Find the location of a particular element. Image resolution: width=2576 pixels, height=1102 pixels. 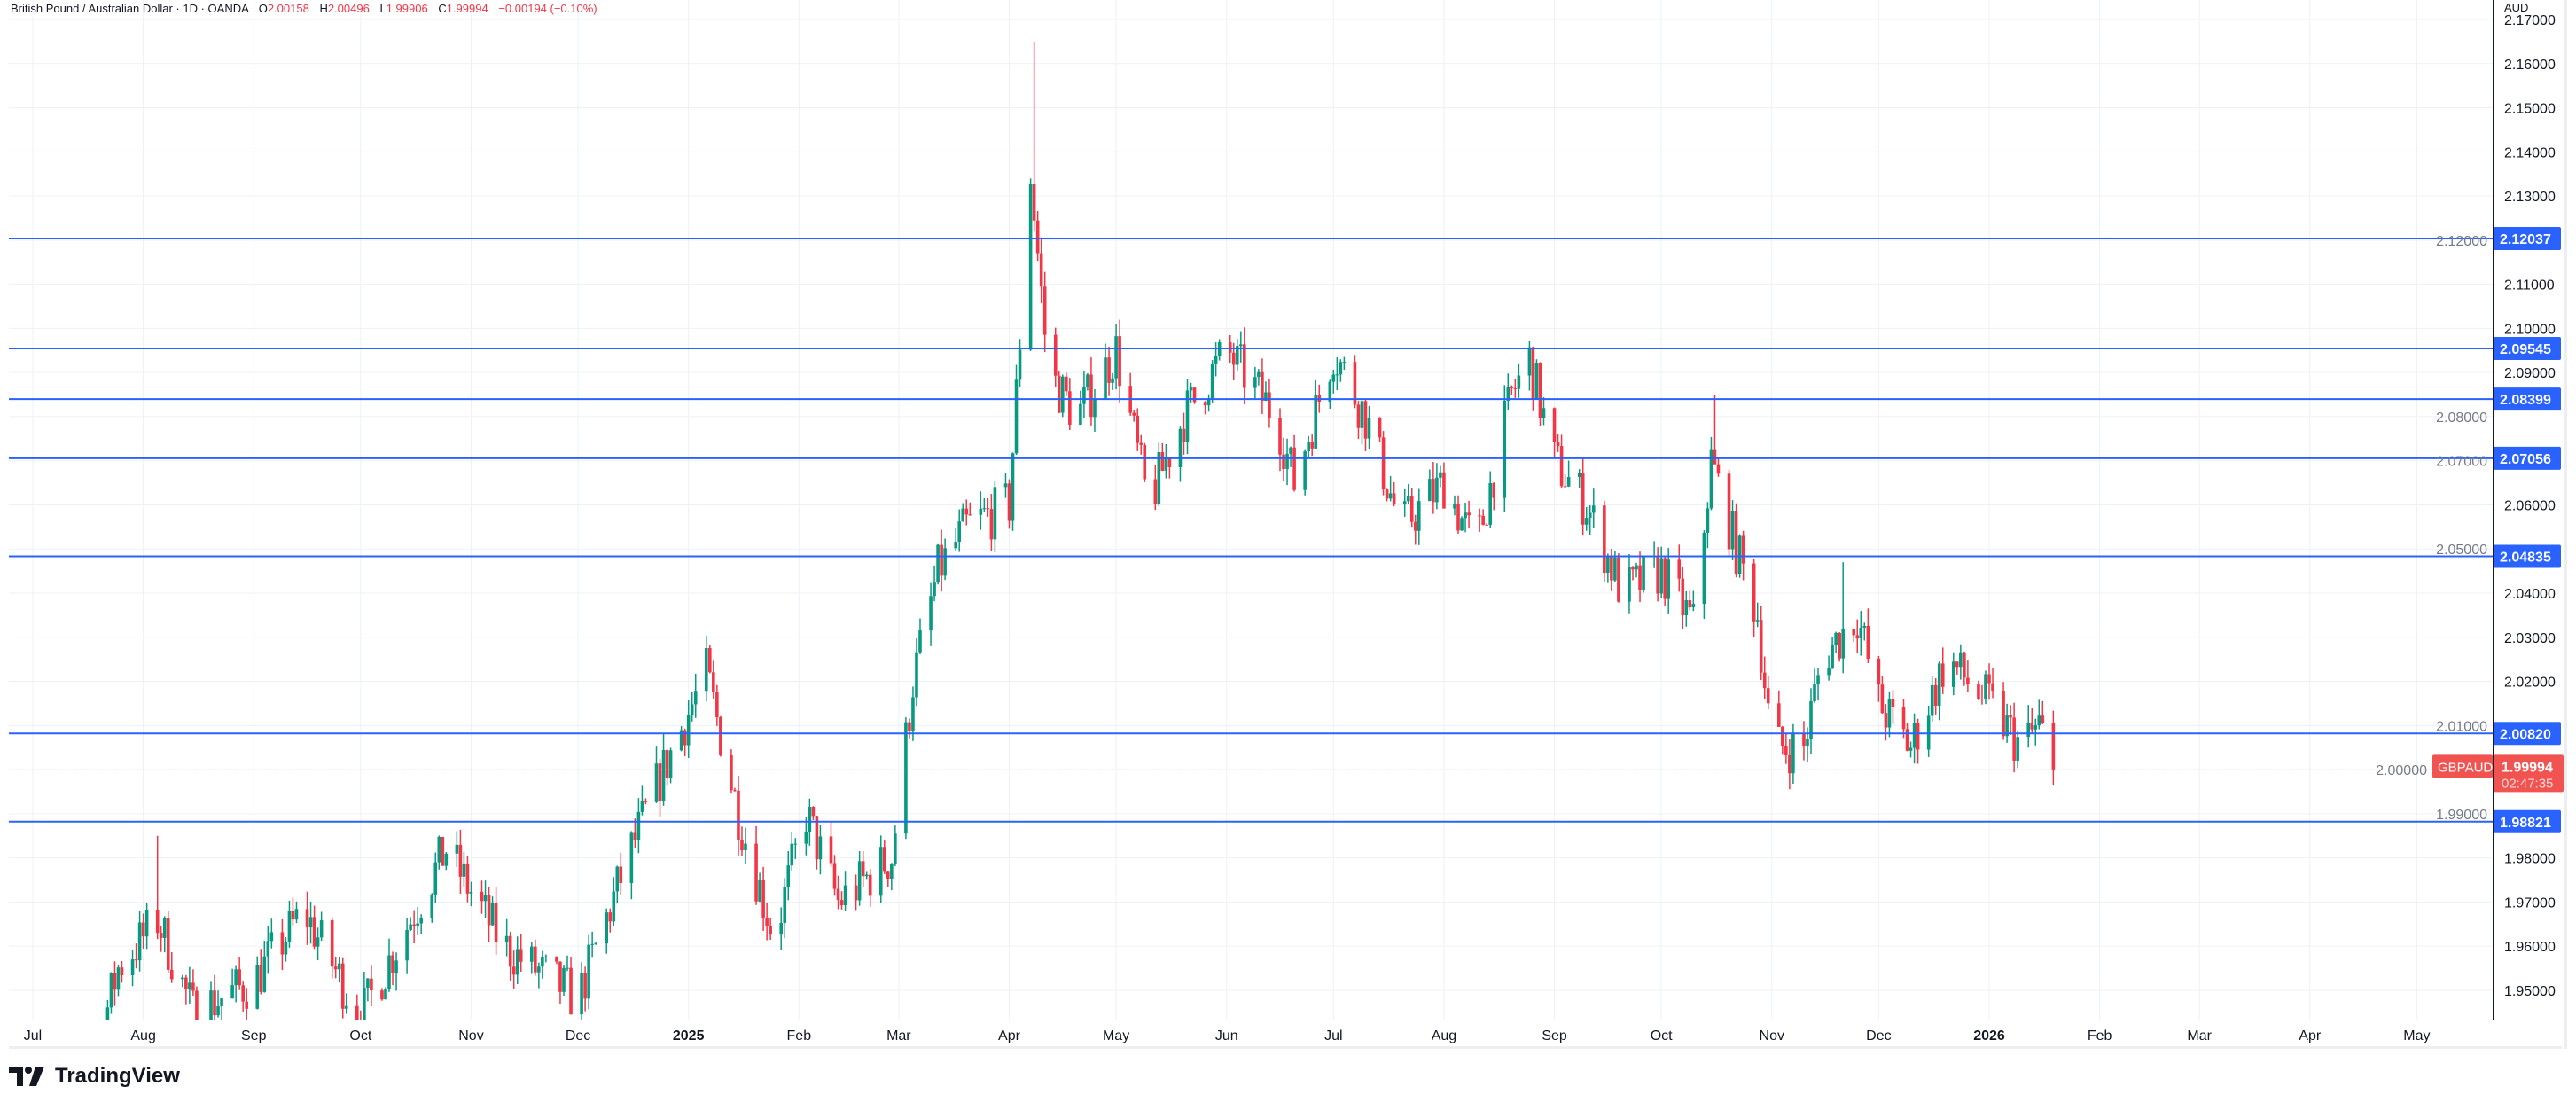

hline-price-label-text: 2.04835 is located at coordinates (2525, 557).